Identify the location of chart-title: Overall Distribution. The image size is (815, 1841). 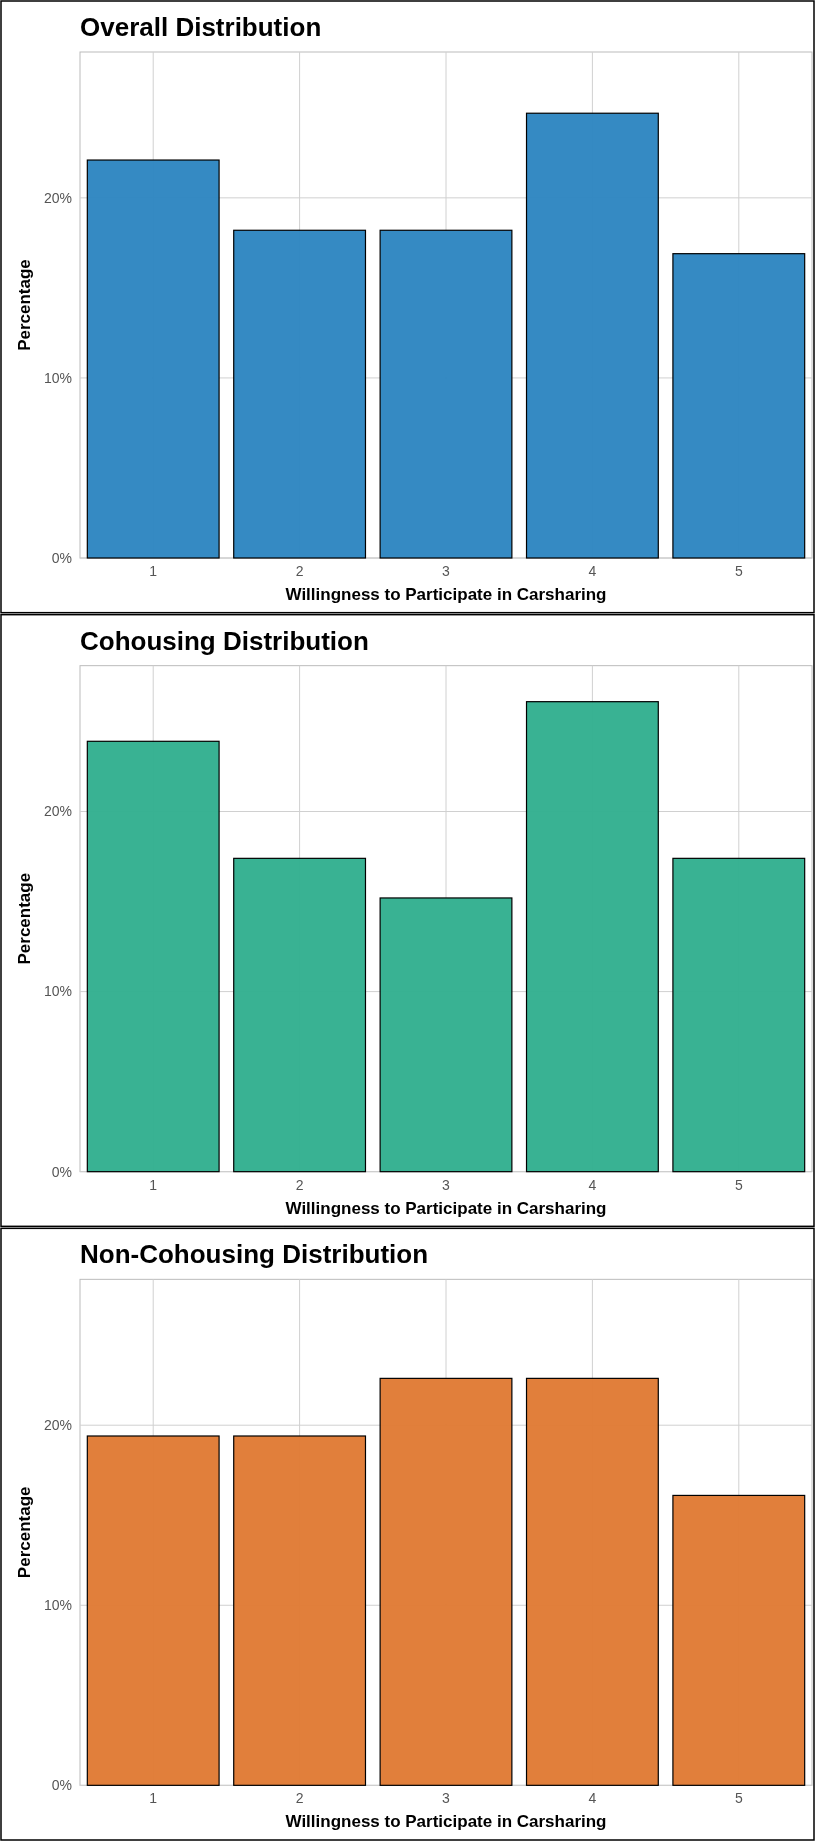
(201, 27).